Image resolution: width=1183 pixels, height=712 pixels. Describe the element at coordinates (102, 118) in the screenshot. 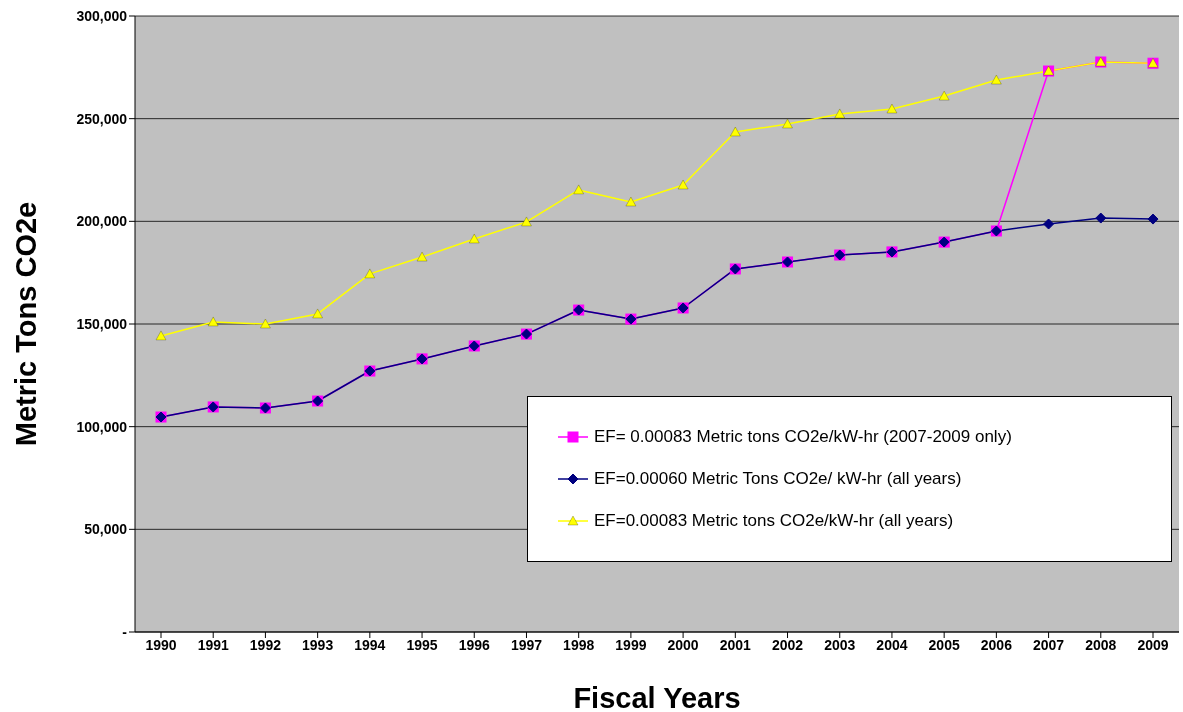

I see `y-tick-label: 250,000` at that location.